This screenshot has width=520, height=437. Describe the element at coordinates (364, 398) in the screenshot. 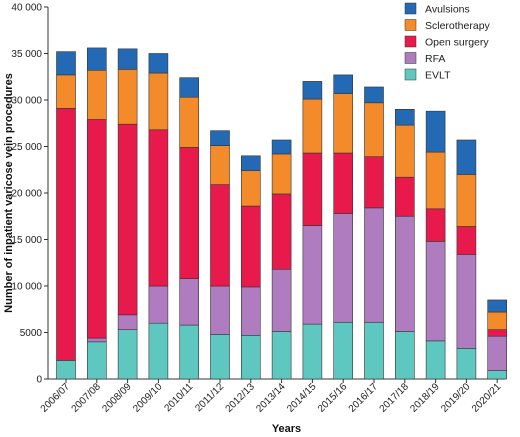

I see `x-tick-label: 2016/17` at that location.